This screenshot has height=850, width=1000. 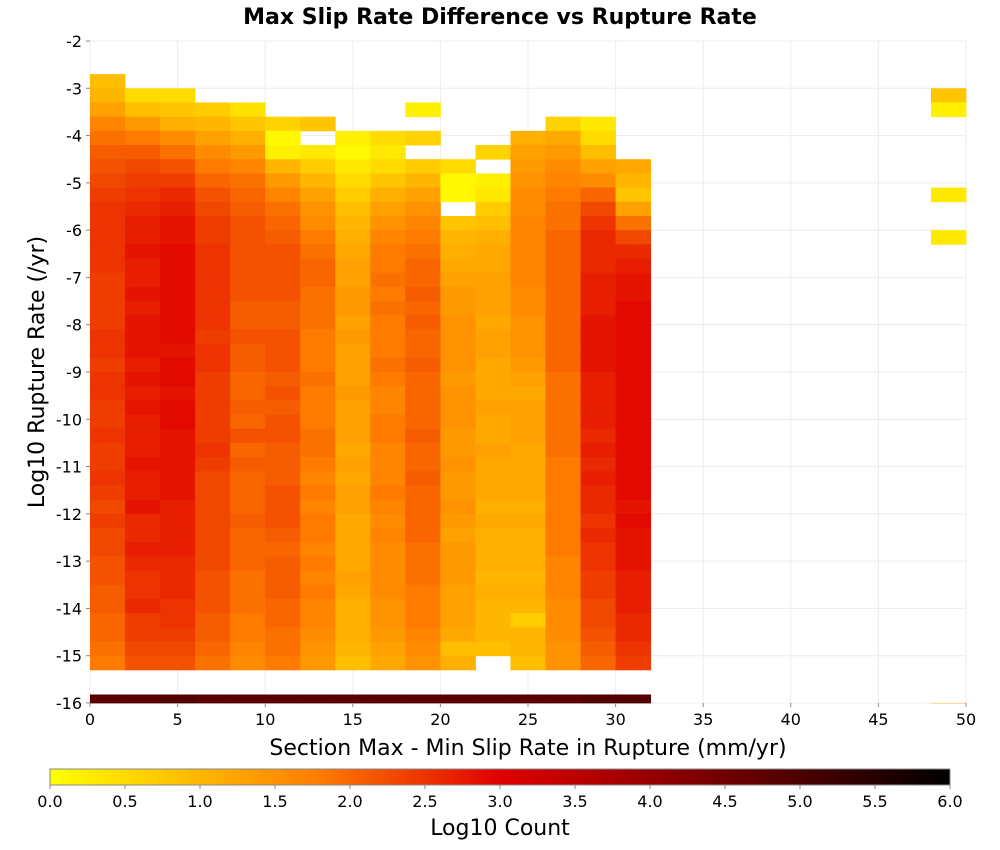 I want to click on y-axis-title: Log10 Rupture Rate (/yr), so click(x=37, y=372).